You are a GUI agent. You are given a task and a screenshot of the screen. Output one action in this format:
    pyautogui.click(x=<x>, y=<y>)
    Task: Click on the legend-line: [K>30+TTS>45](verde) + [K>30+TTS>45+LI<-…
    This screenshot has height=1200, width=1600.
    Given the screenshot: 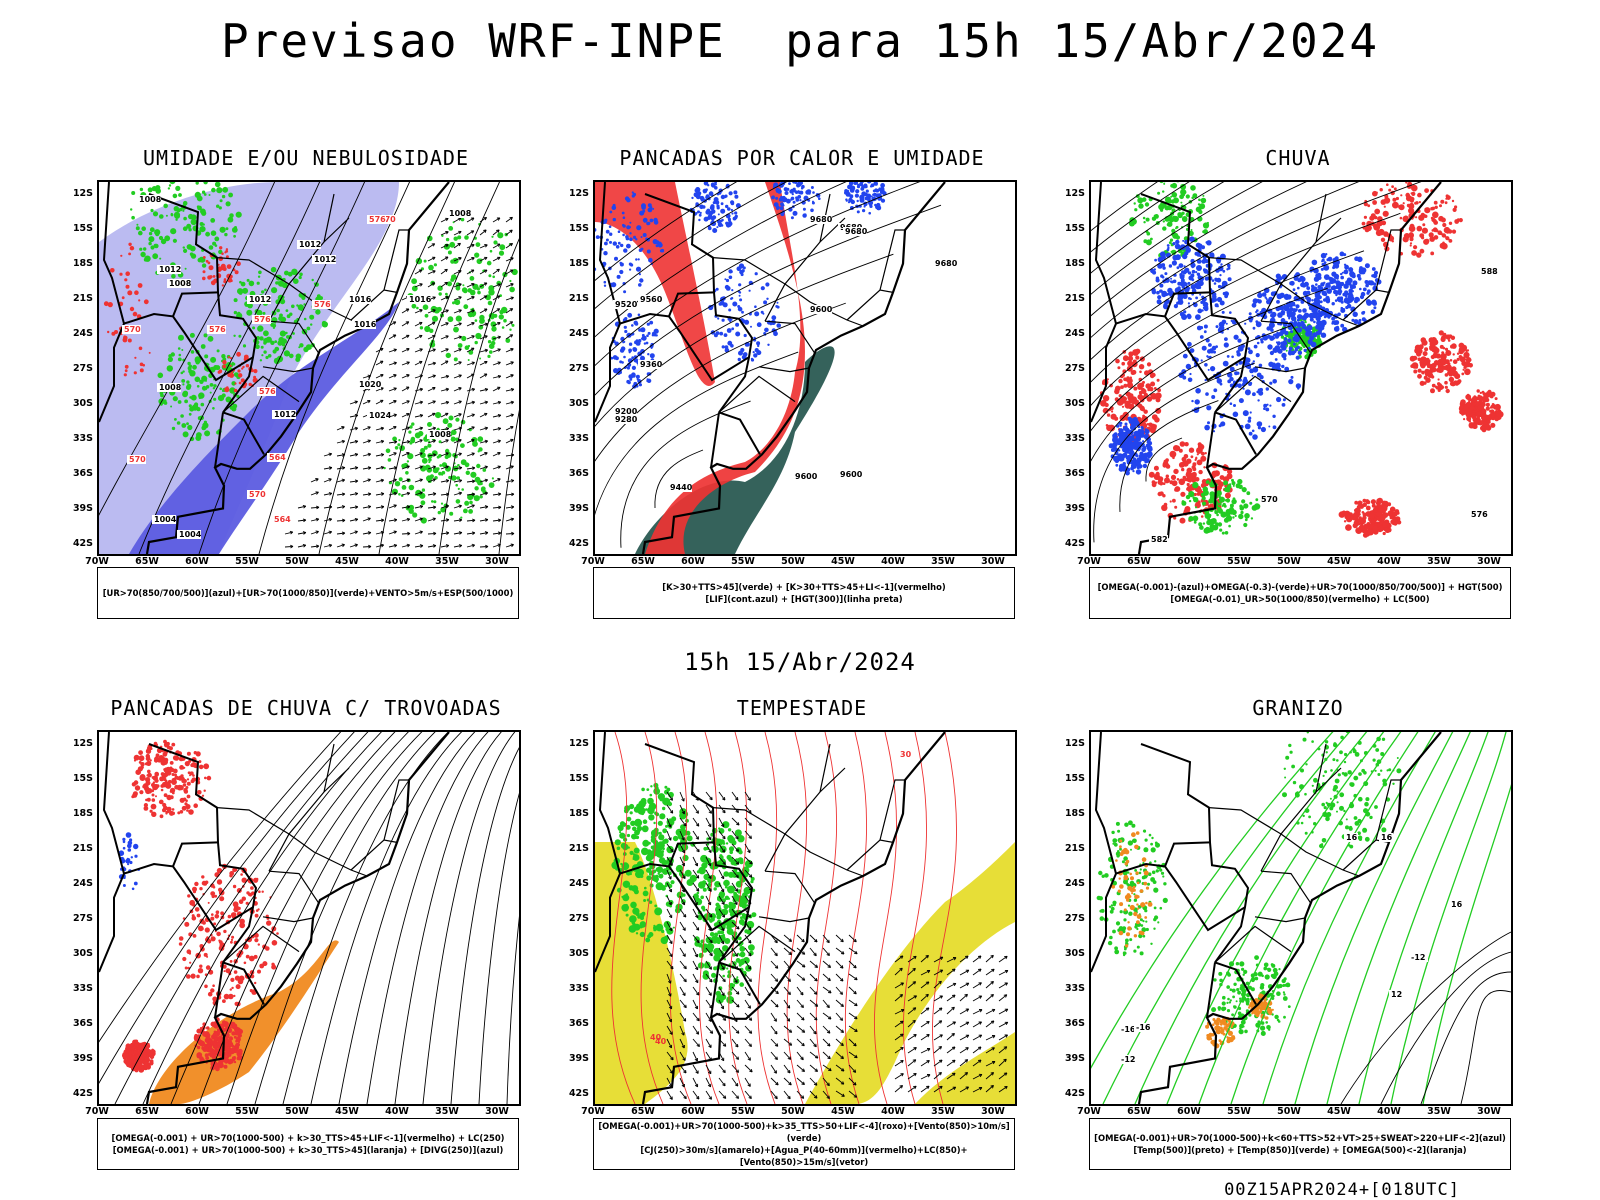 What is the action you would take?
    pyautogui.click(x=804, y=587)
    